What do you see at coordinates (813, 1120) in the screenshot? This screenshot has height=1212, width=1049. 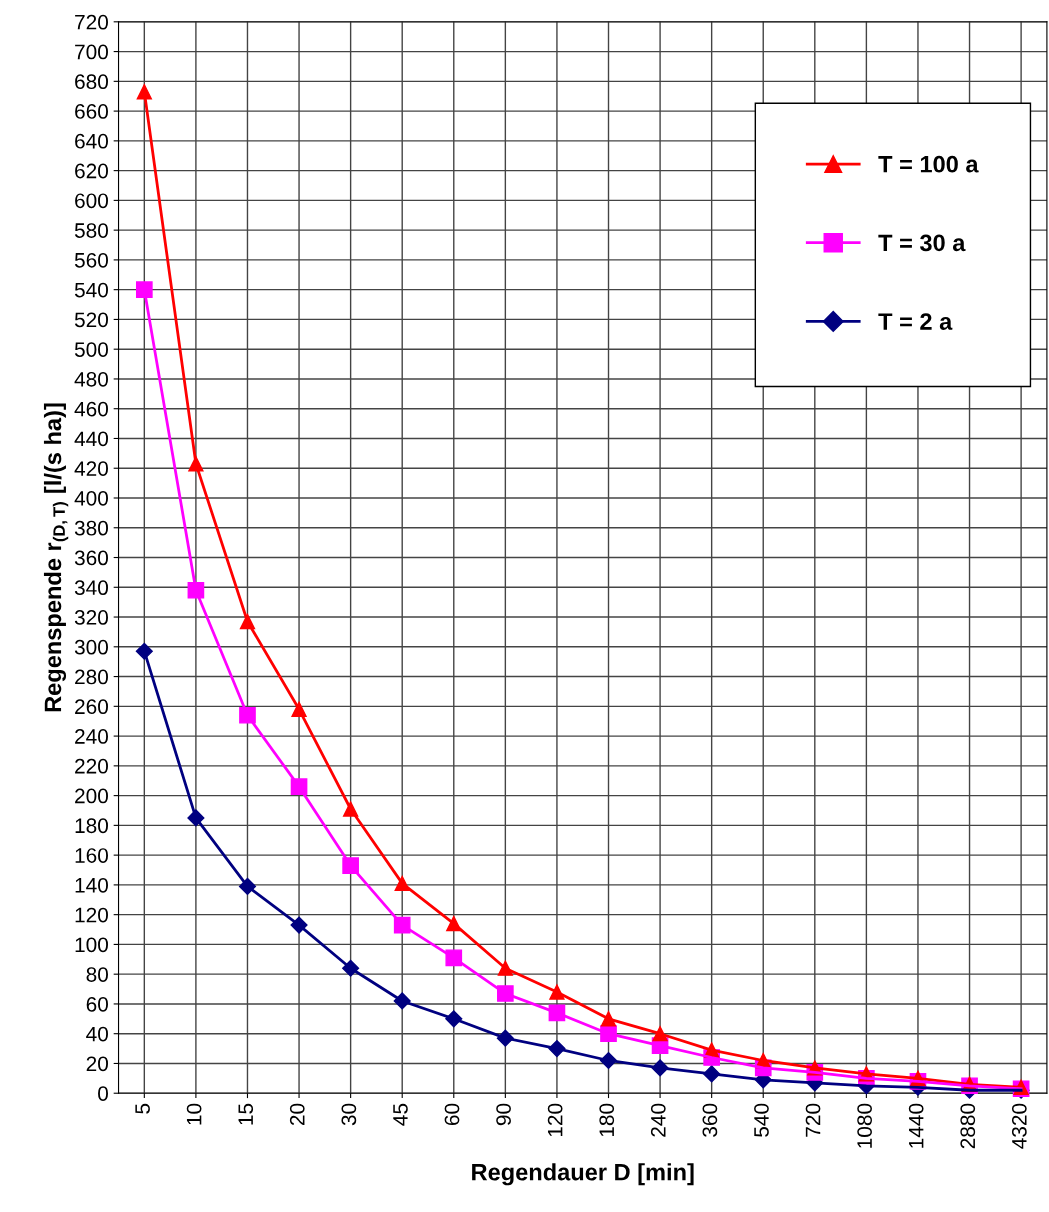 I see `x-tick-label: 720` at bounding box center [813, 1120].